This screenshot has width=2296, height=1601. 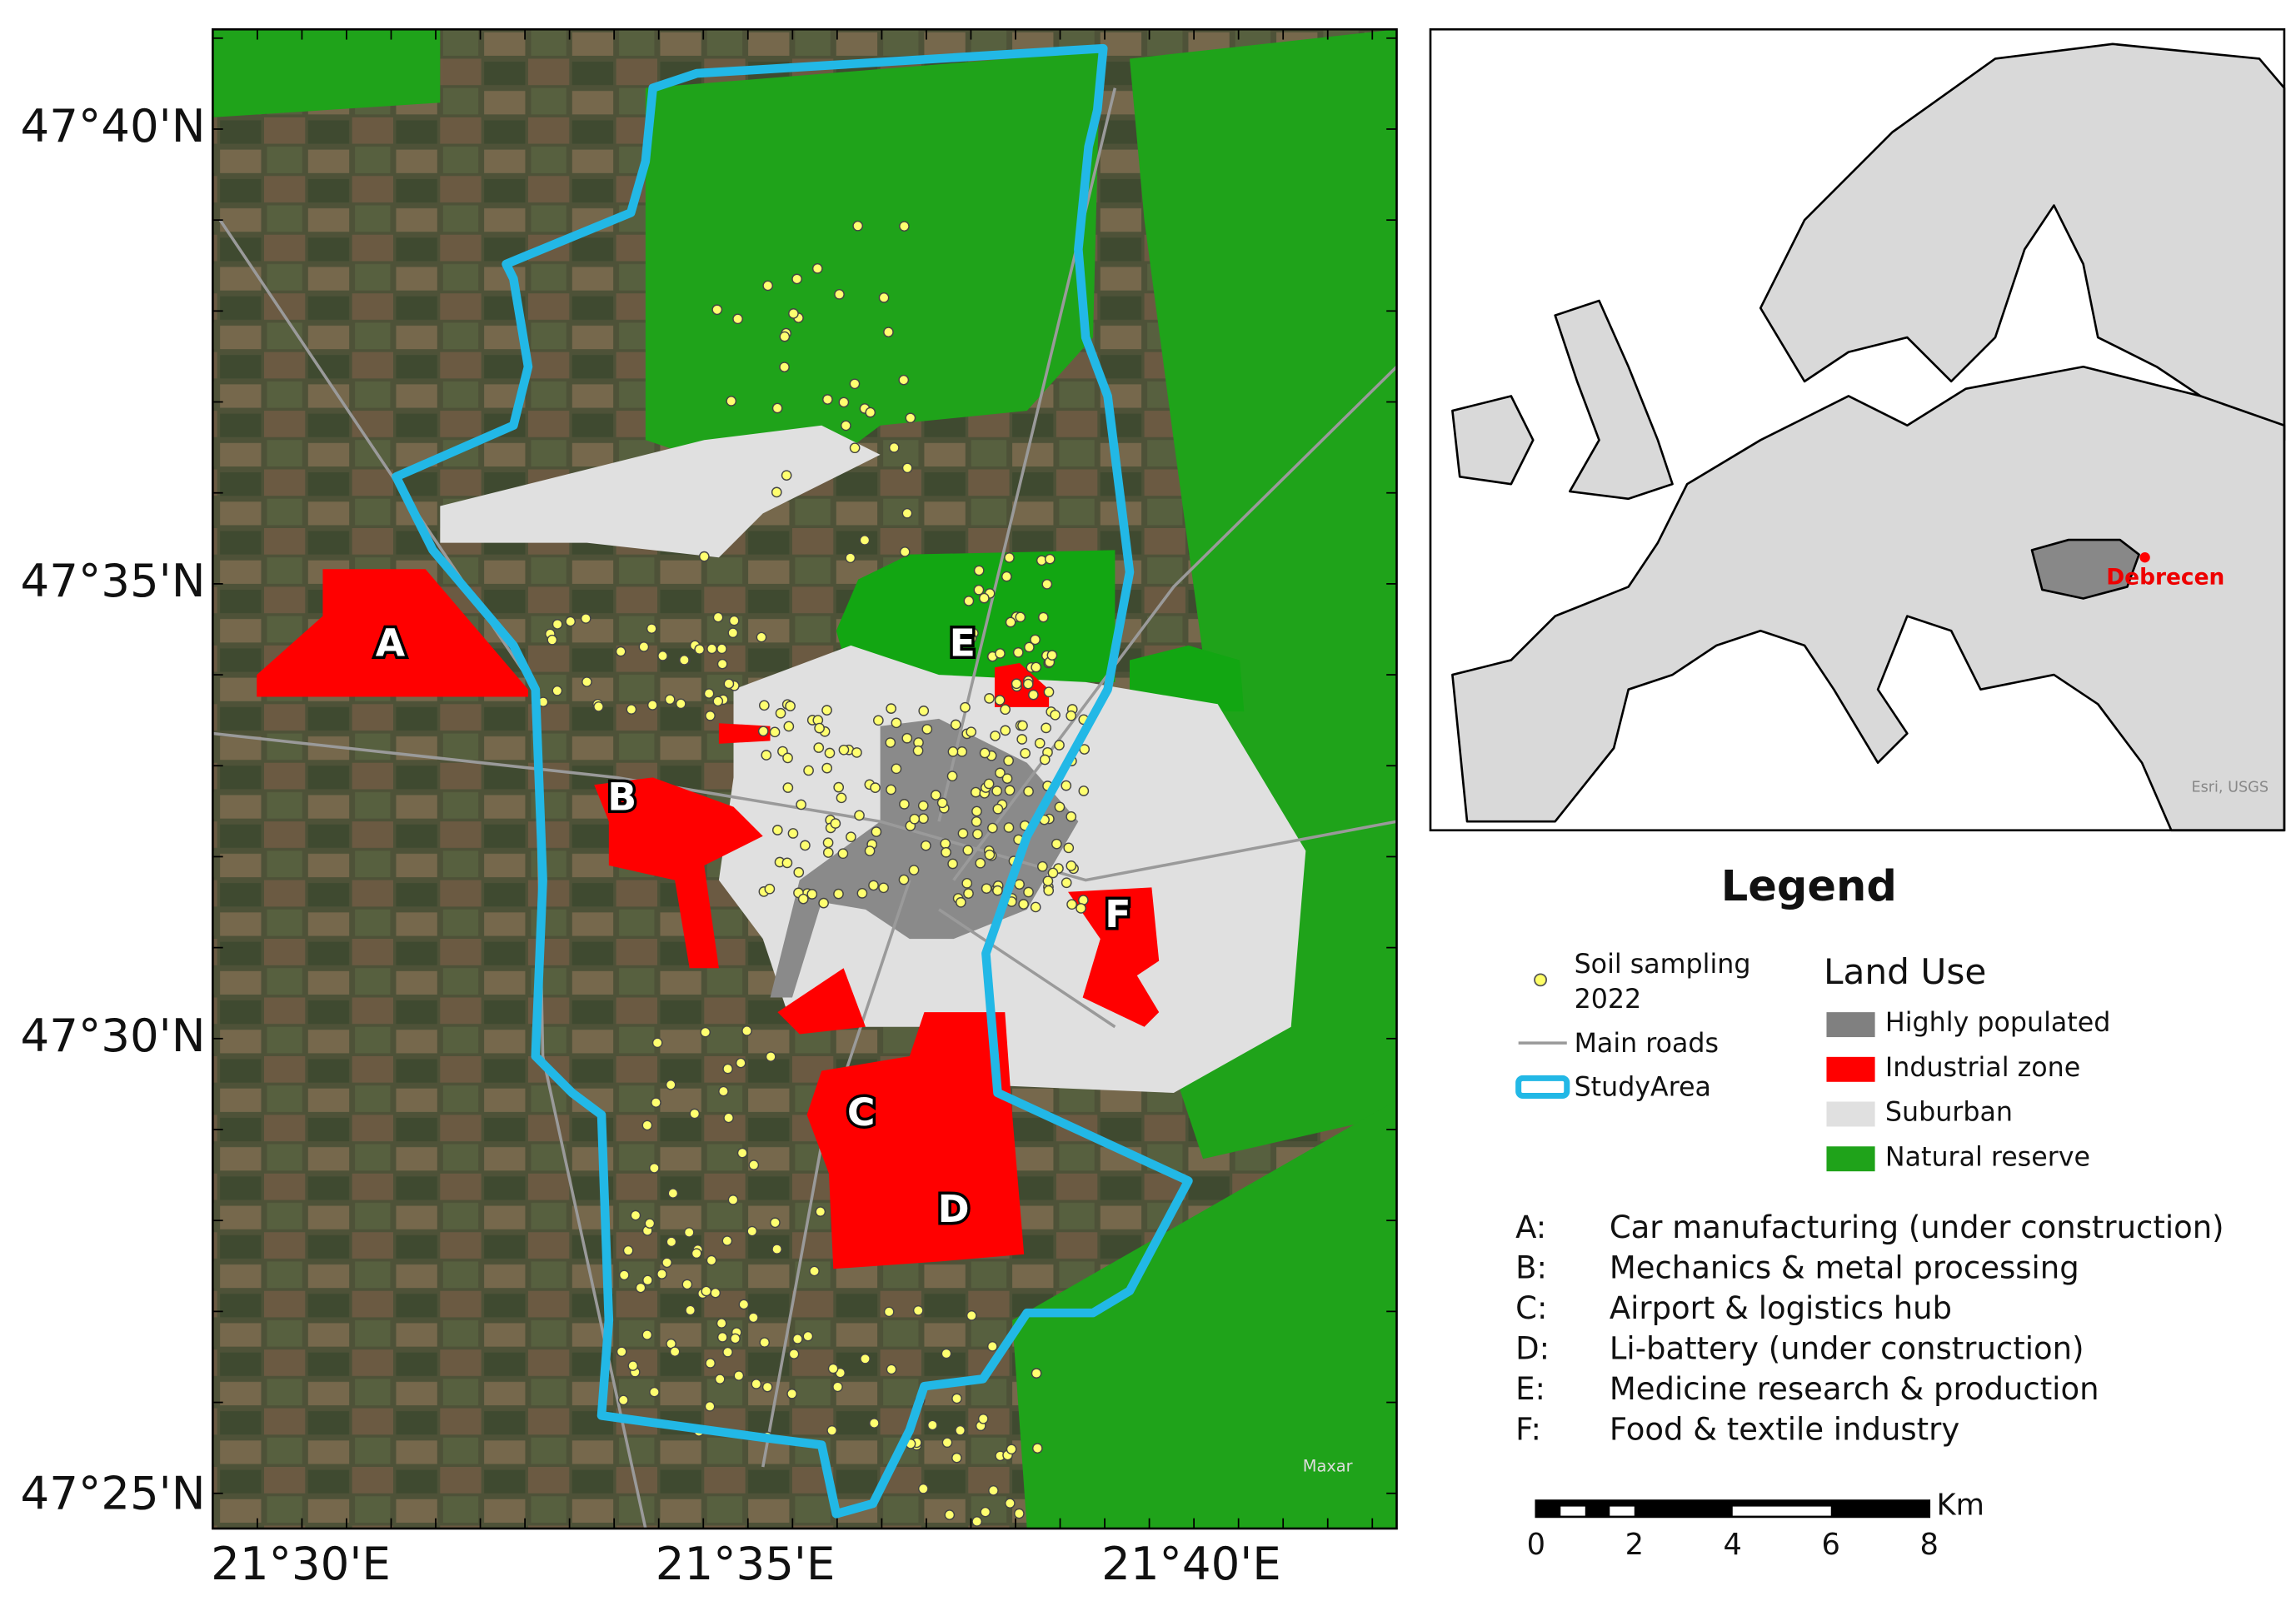 What do you see at coordinates (1536, 1545) in the screenshot?
I see `scale-label: 0` at bounding box center [1536, 1545].